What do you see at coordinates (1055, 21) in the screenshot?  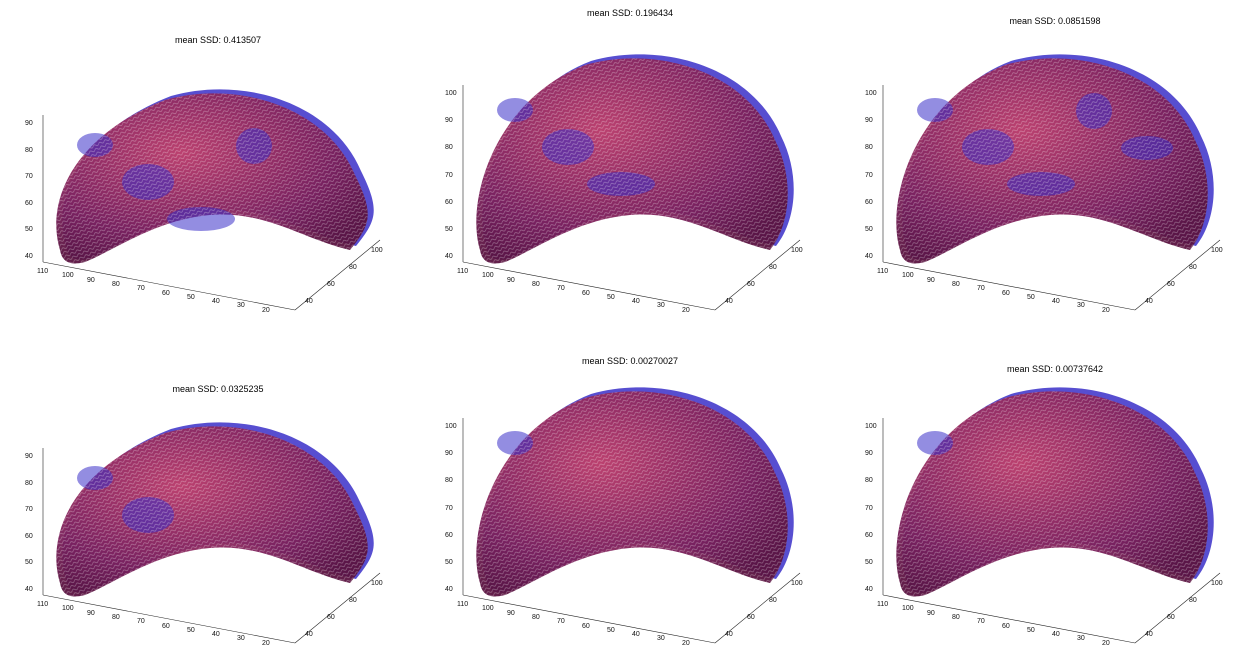 I see `subplot-title: mean SSD: 0.0851598` at bounding box center [1055, 21].